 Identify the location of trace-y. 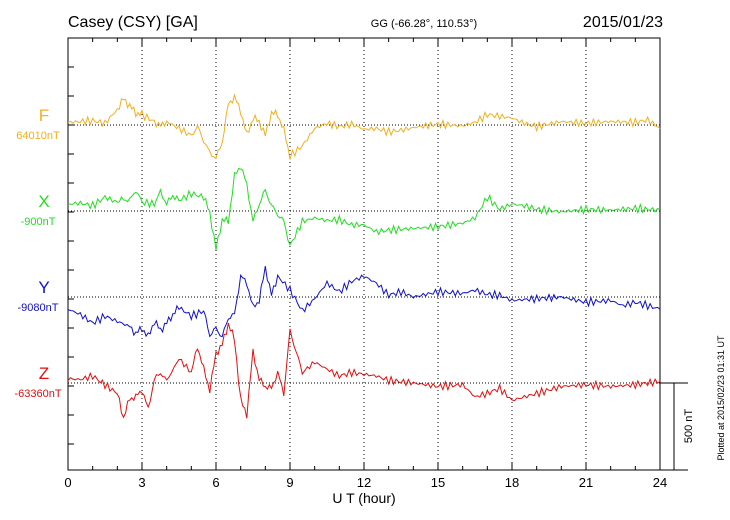
(364, 302).